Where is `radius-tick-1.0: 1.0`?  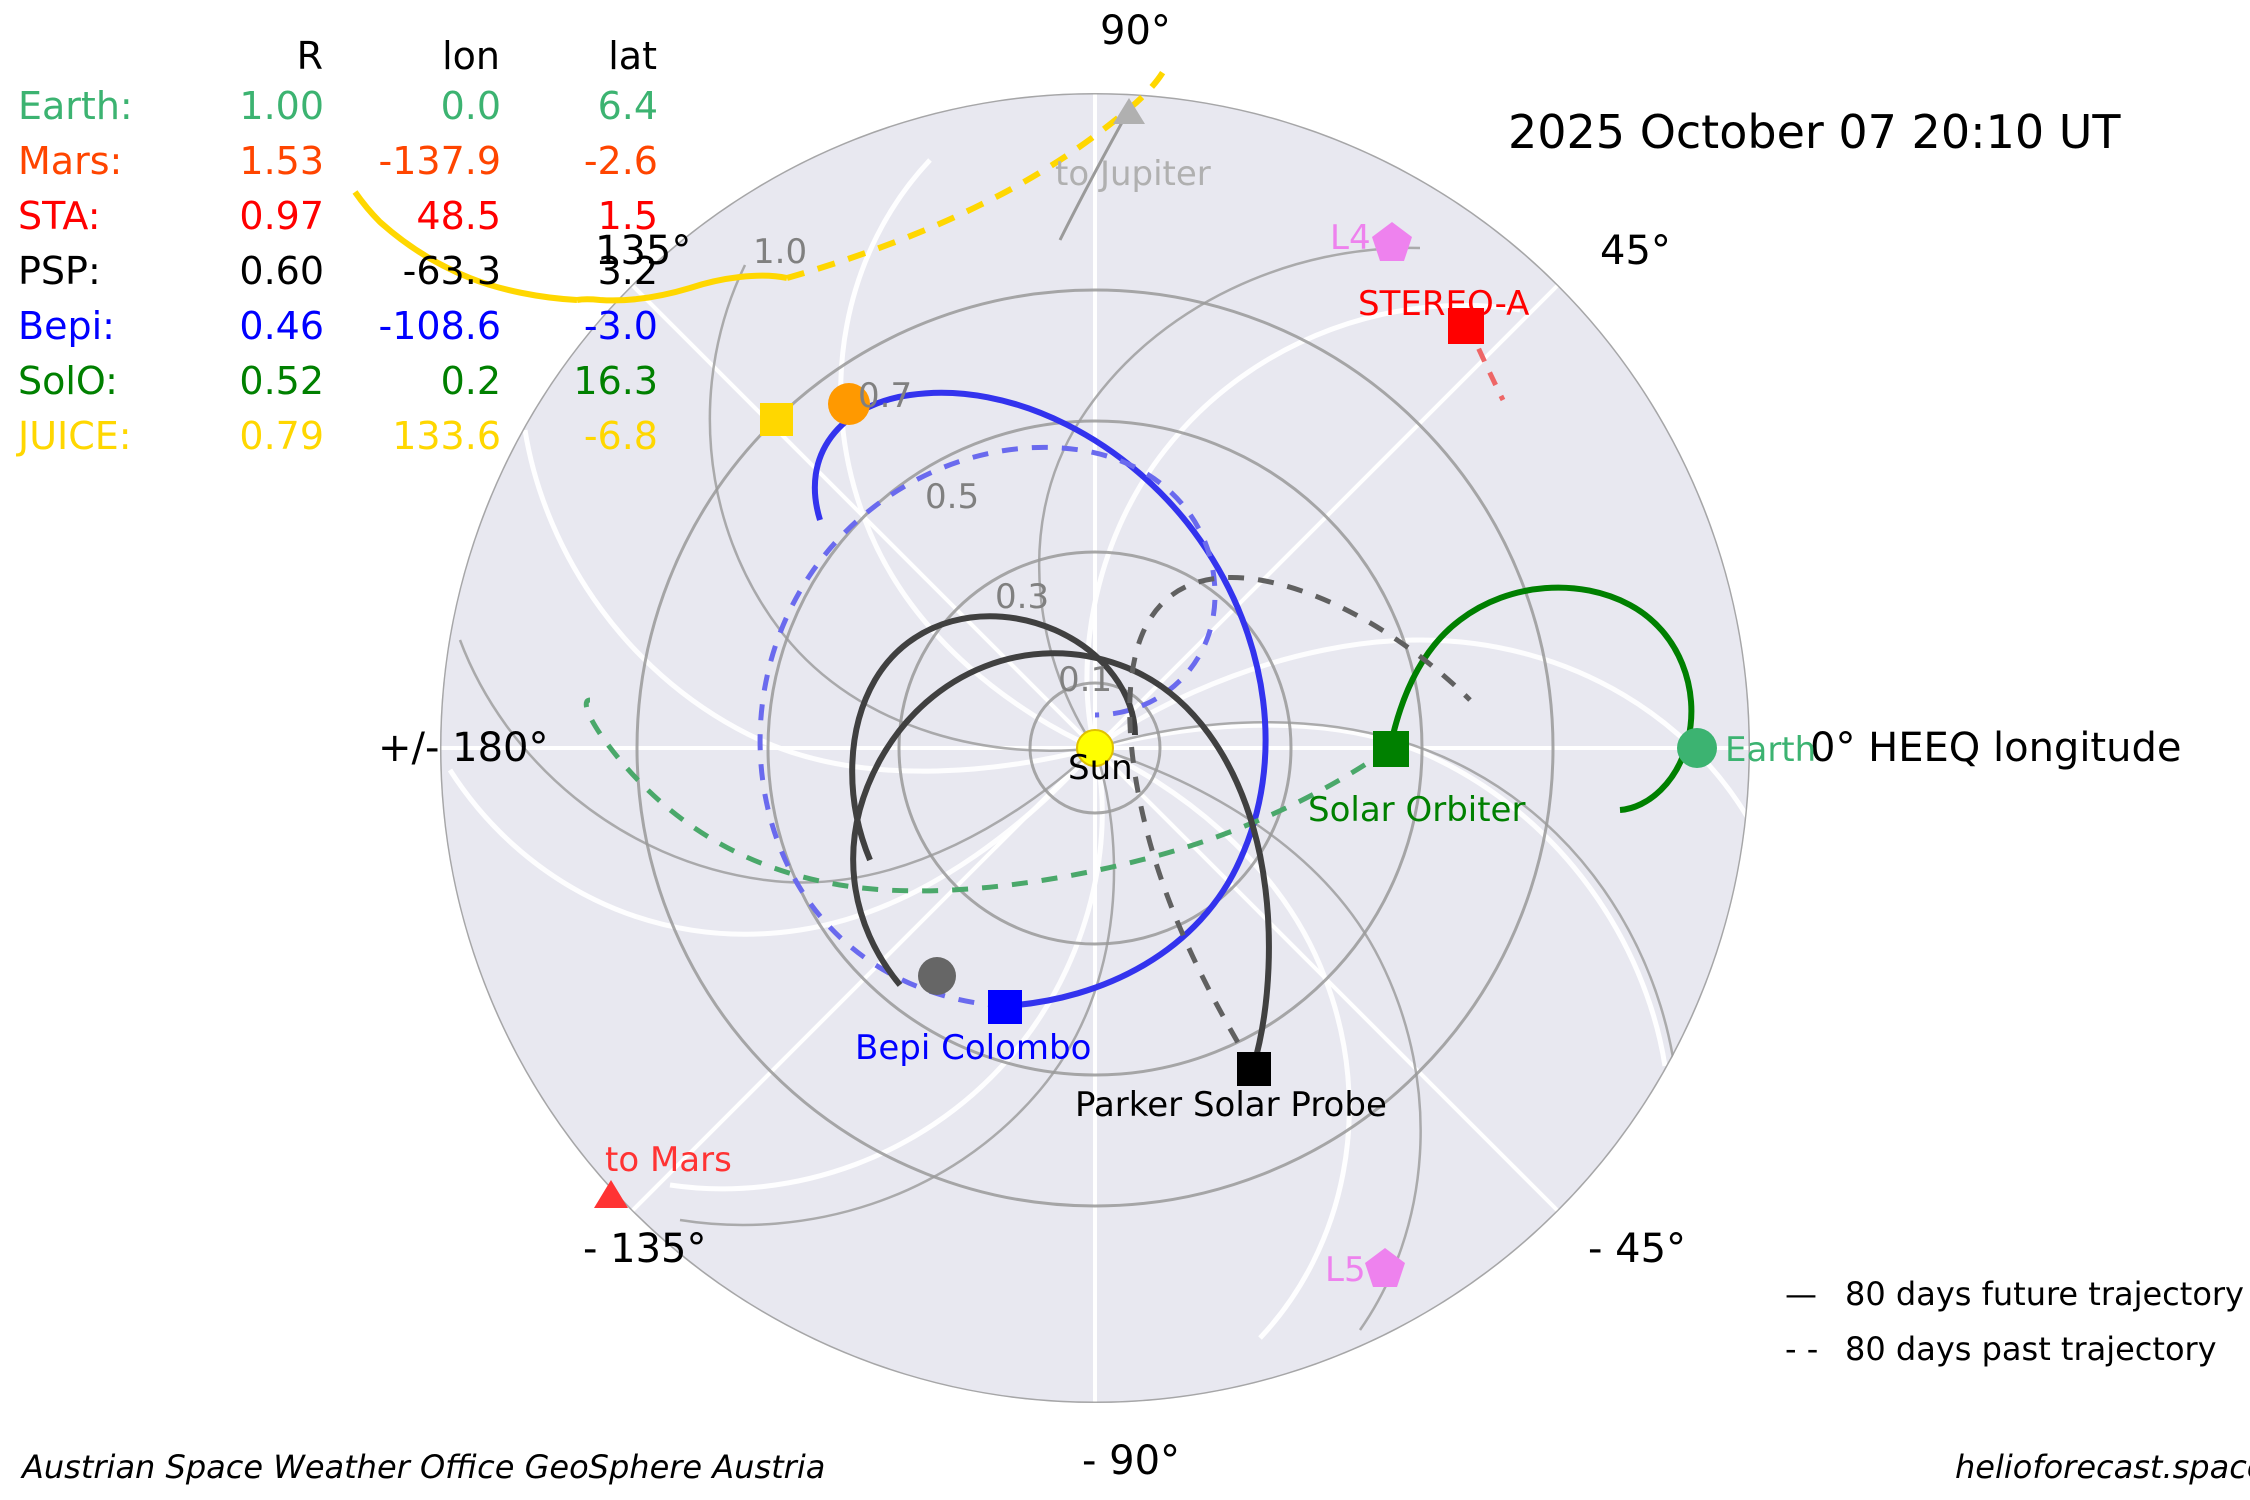 radius-tick-1.0: 1.0 is located at coordinates (780, 252).